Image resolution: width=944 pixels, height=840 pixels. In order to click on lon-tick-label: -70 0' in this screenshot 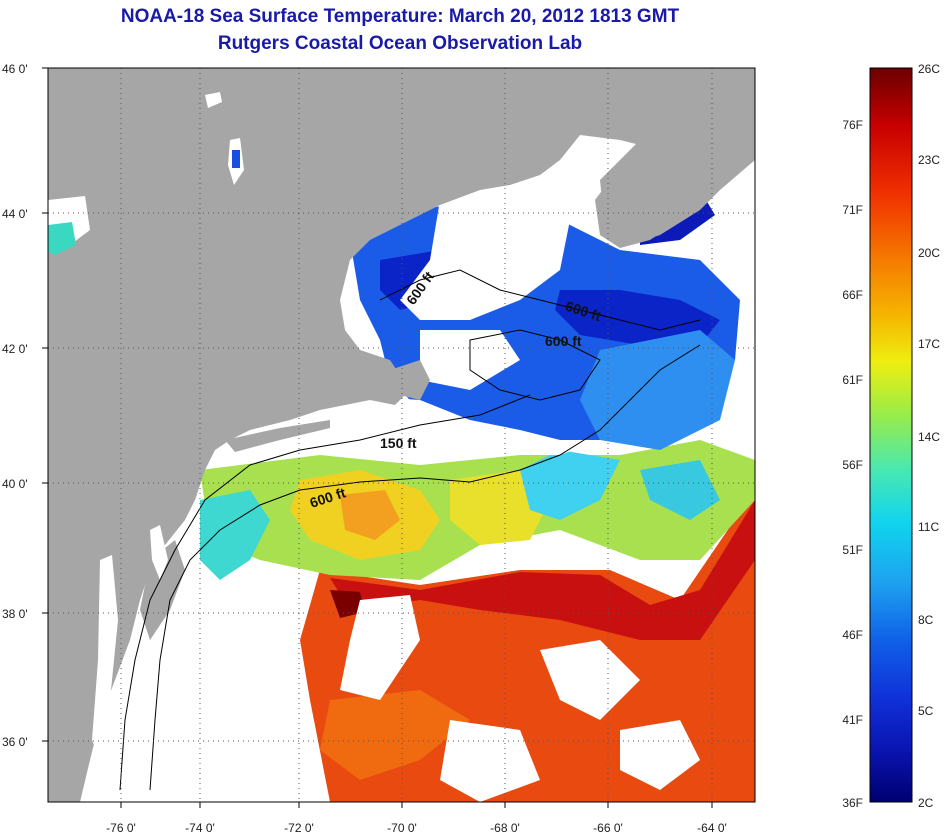, I will do `click(402, 828)`.